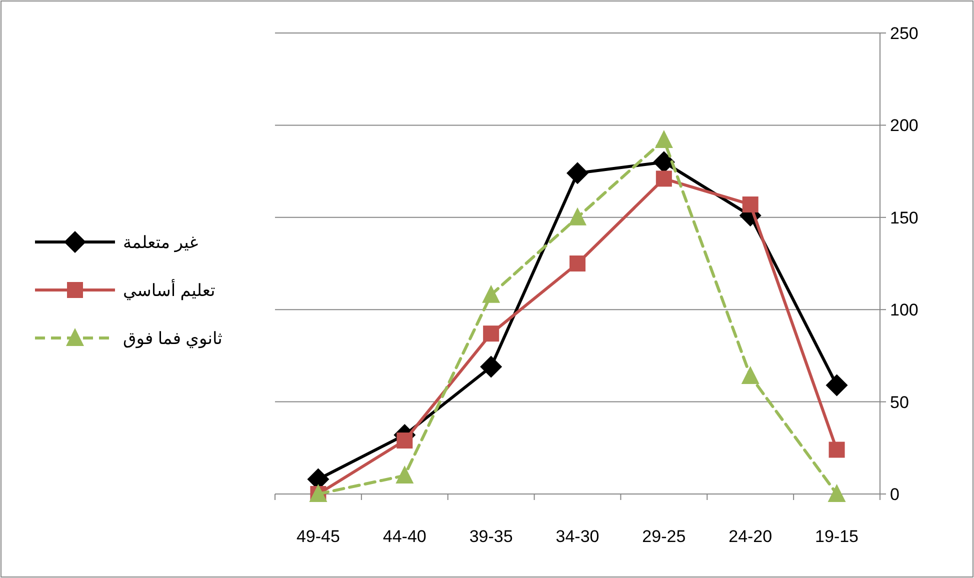  Describe the element at coordinates (318, 536) in the screenshot. I see `x-tick-label: 49-45` at that location.